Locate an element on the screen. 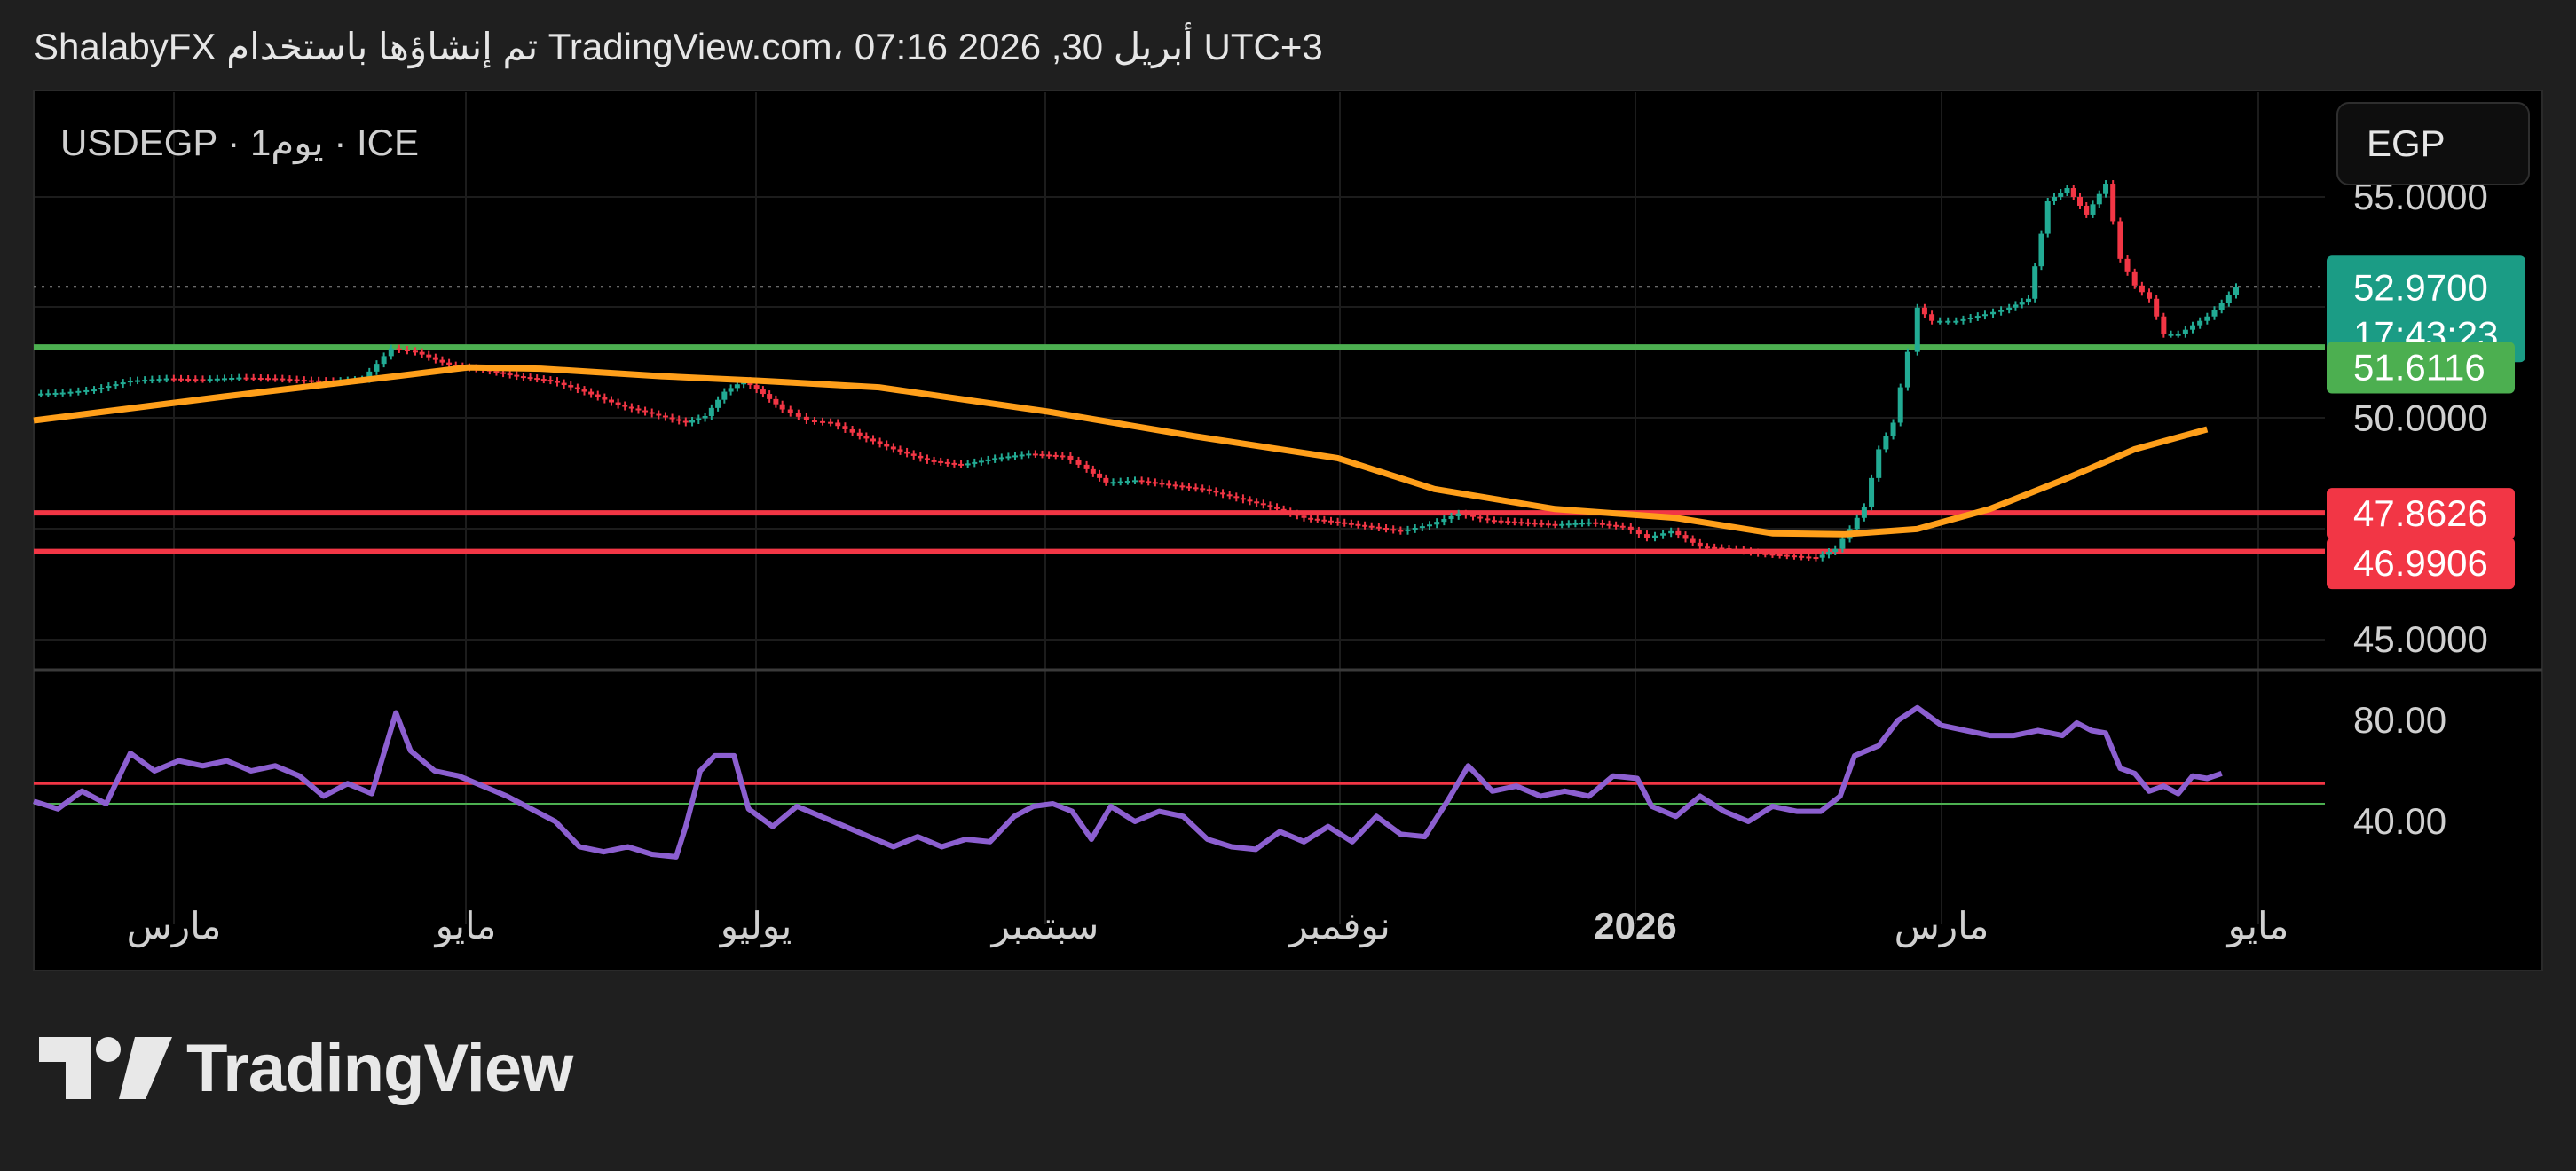  time-axis-tick: نوفمبر is located at coordinates (1339, 926).